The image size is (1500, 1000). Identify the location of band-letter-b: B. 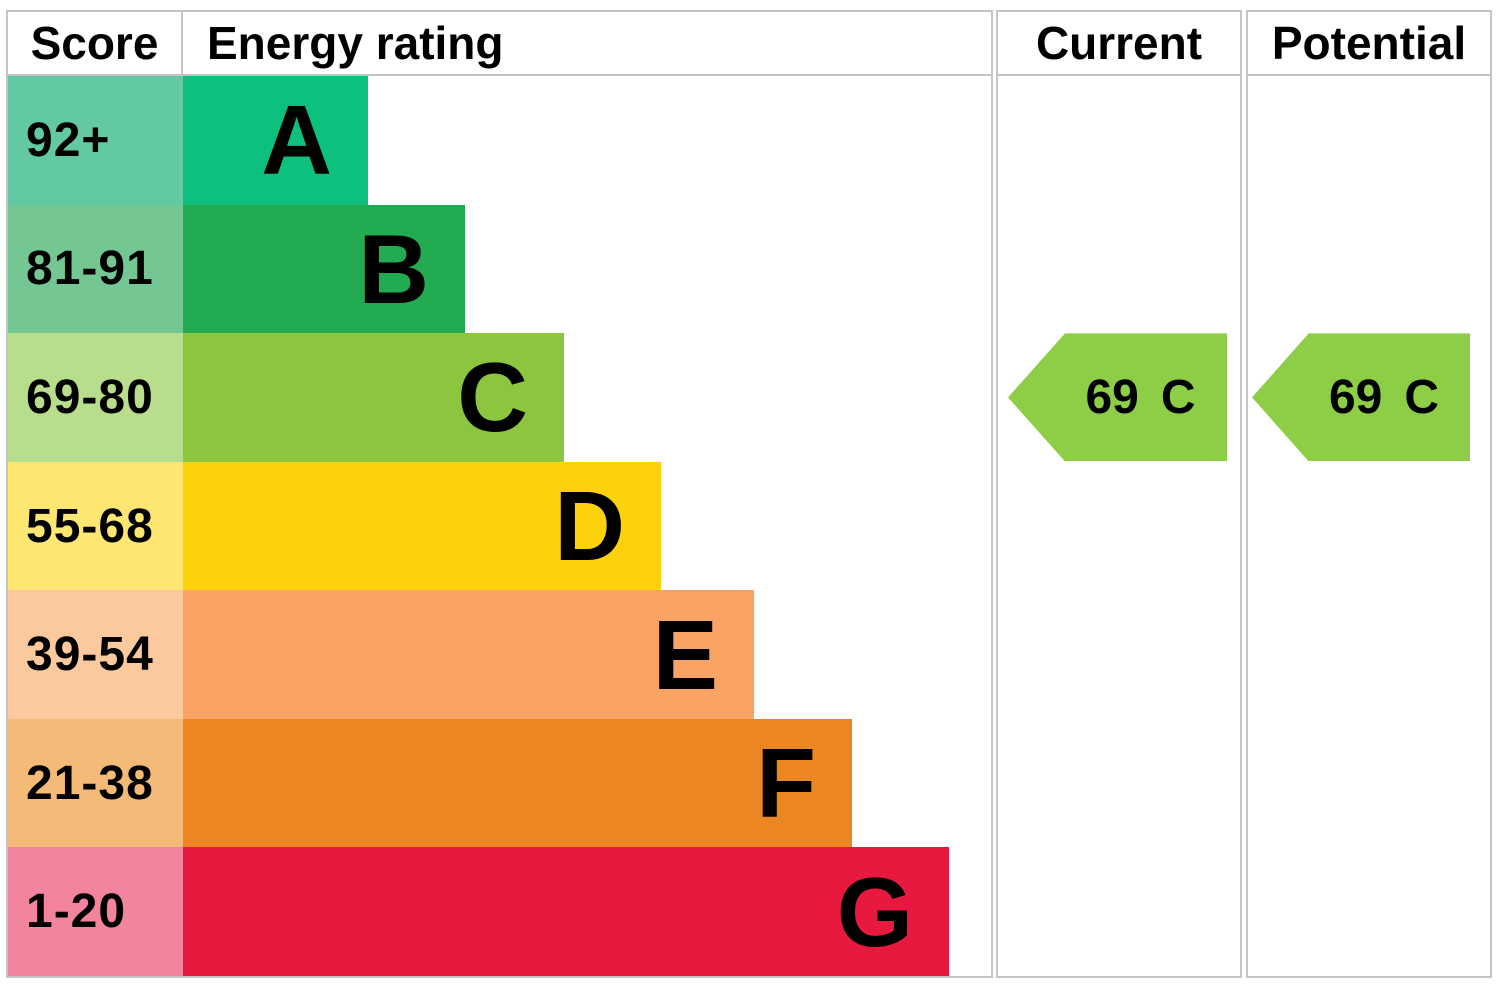
(393, 268).